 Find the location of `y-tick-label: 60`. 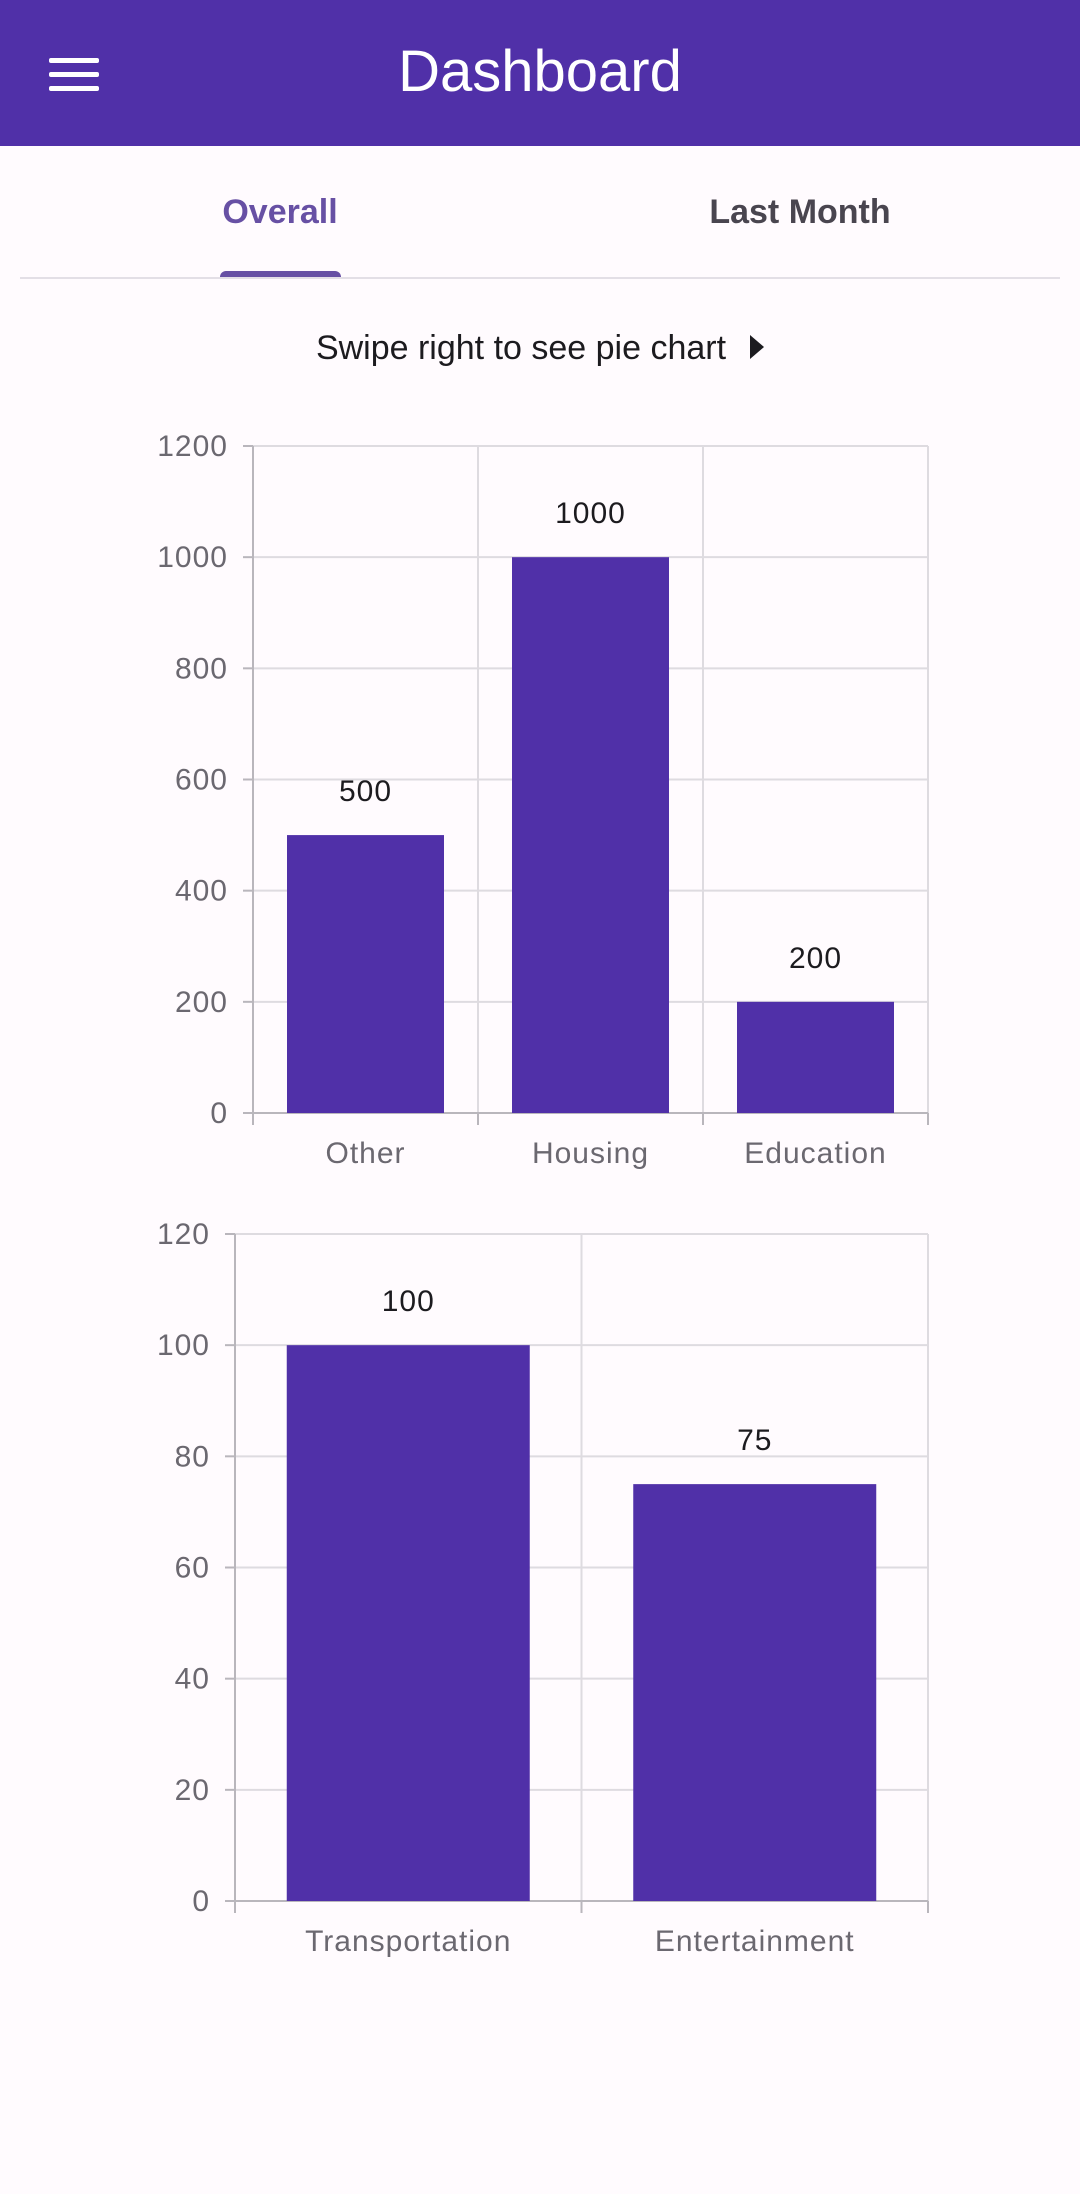

y-tick-label: 60 is located at coordinates (192, 1568).